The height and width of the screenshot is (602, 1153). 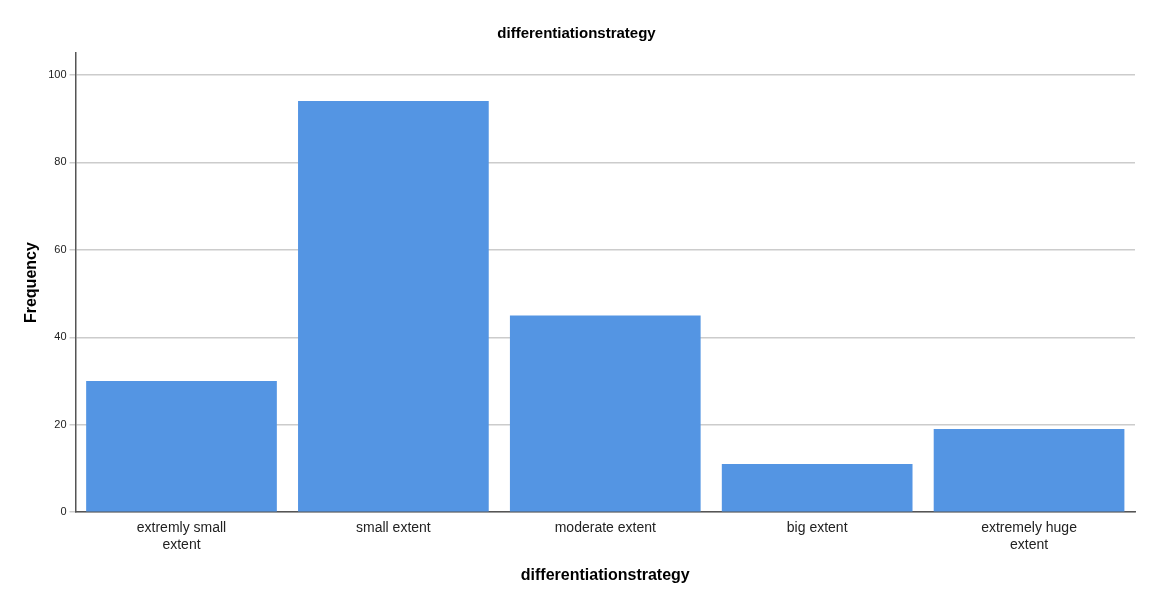 What do you see at coordinates (57, 73) in the screenshot?
I see `y-tick-label: 100` at bounding box center [57, 73].